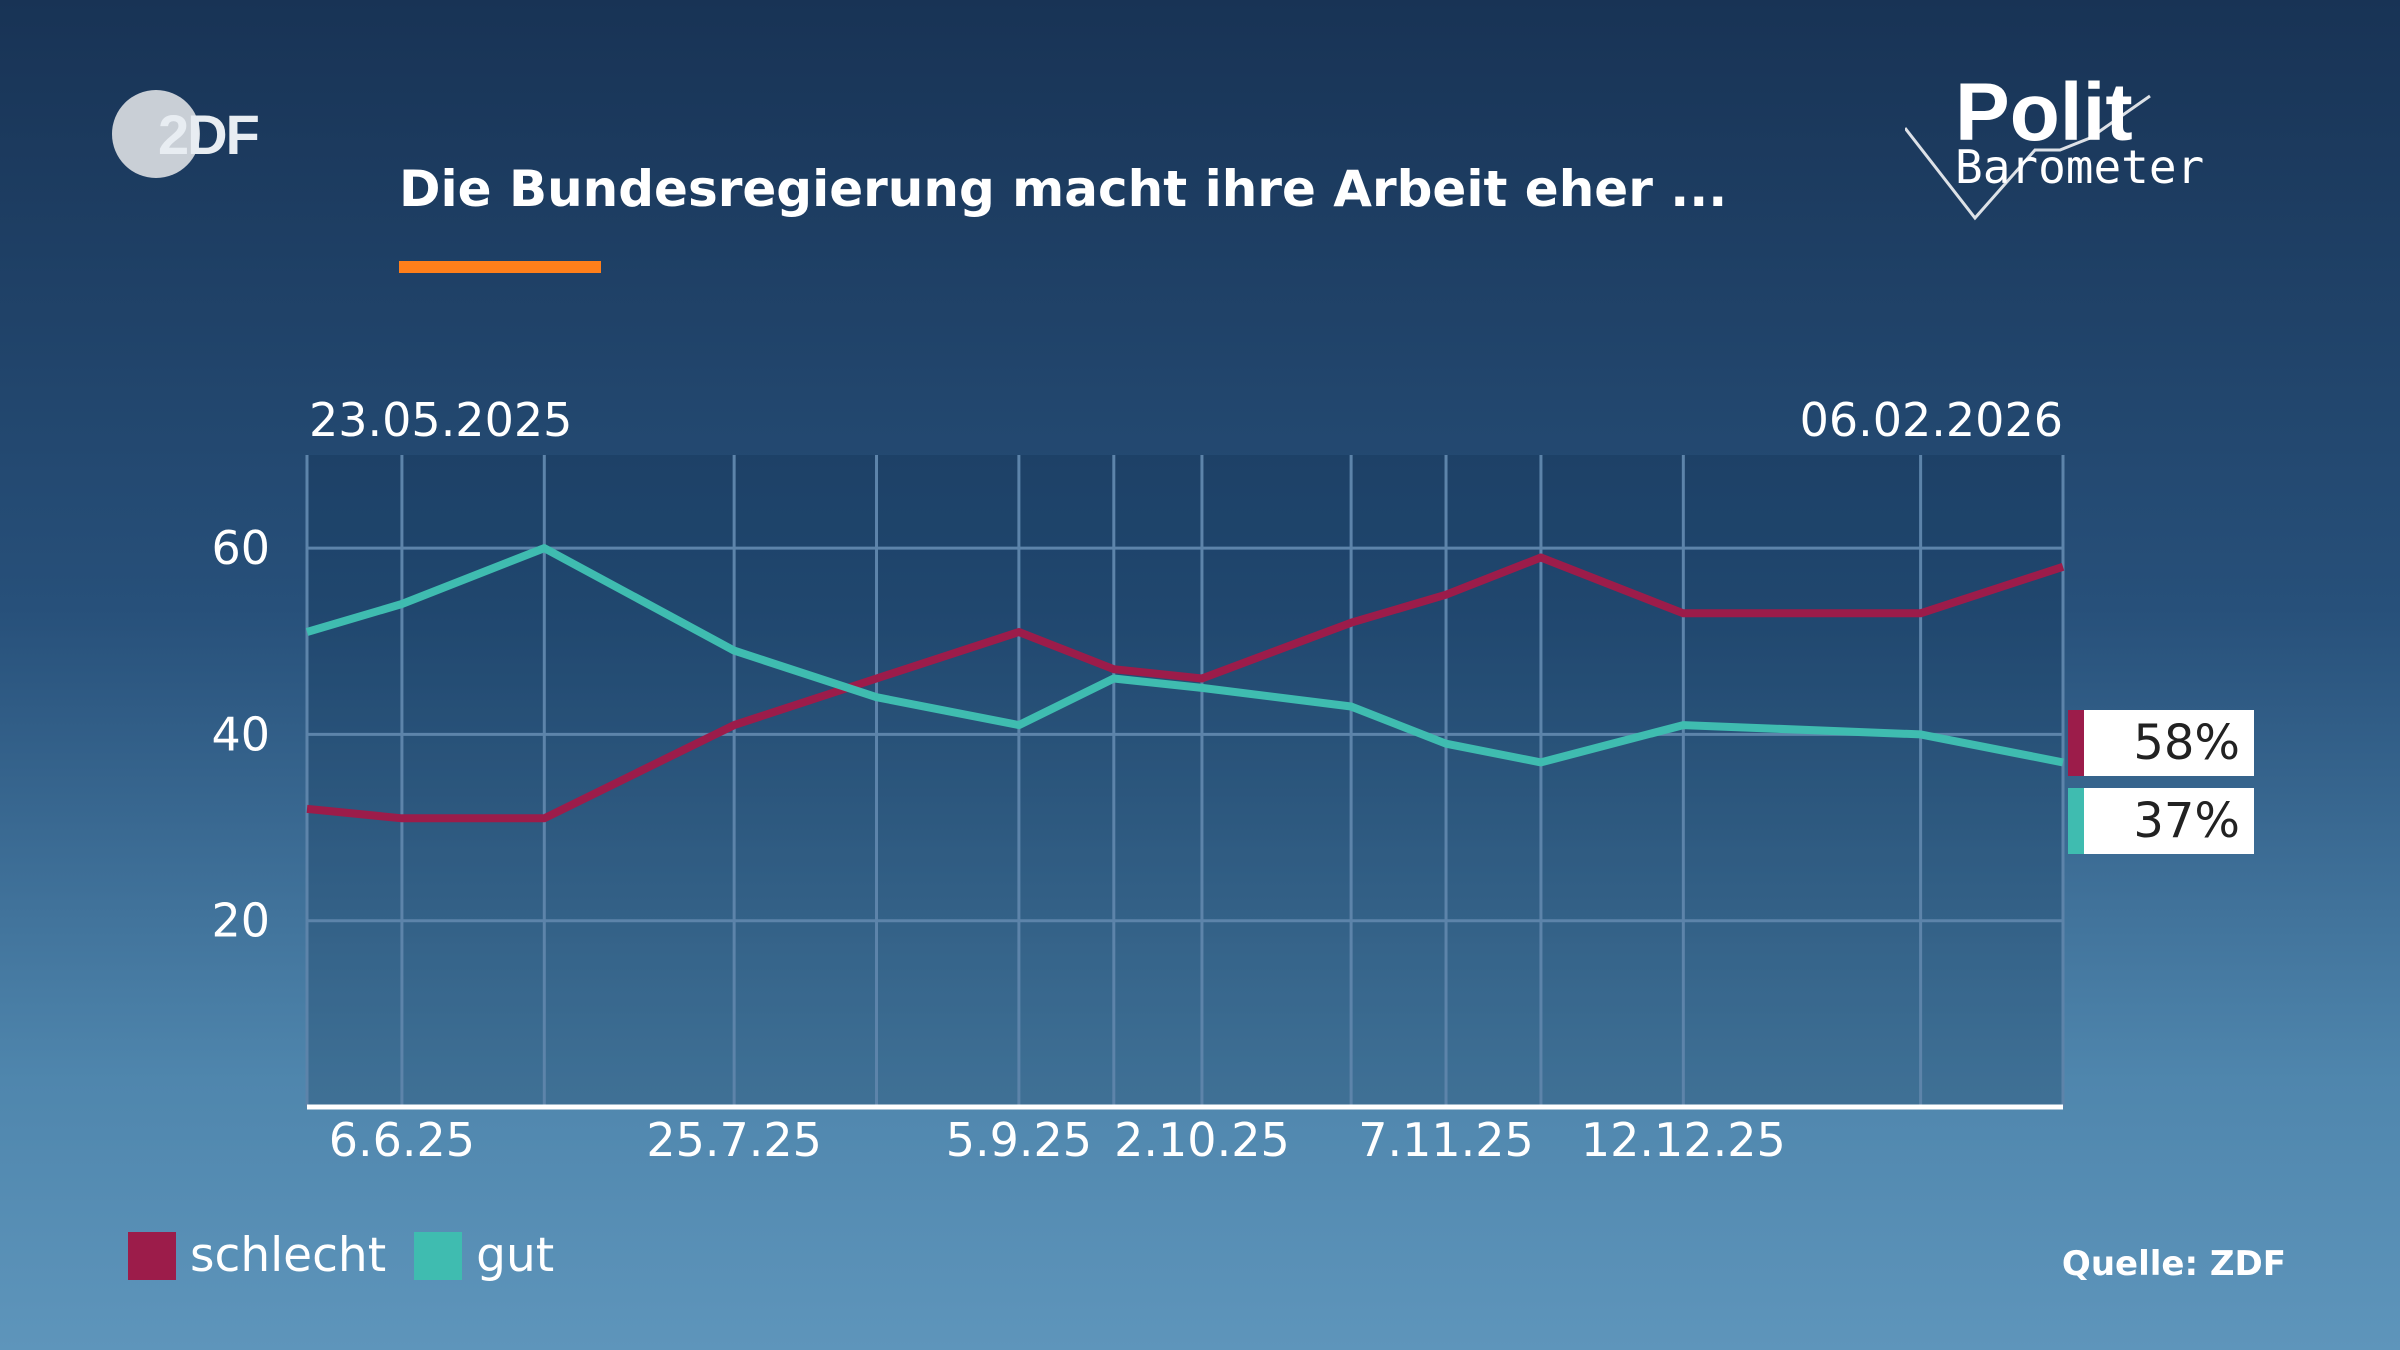 Image resolution: width=2400 pixels, height=1350 pixels. Describe the element at coordinates (2044, 112) in the screenshot. I see `polit-wordmark: Polit` at that location.